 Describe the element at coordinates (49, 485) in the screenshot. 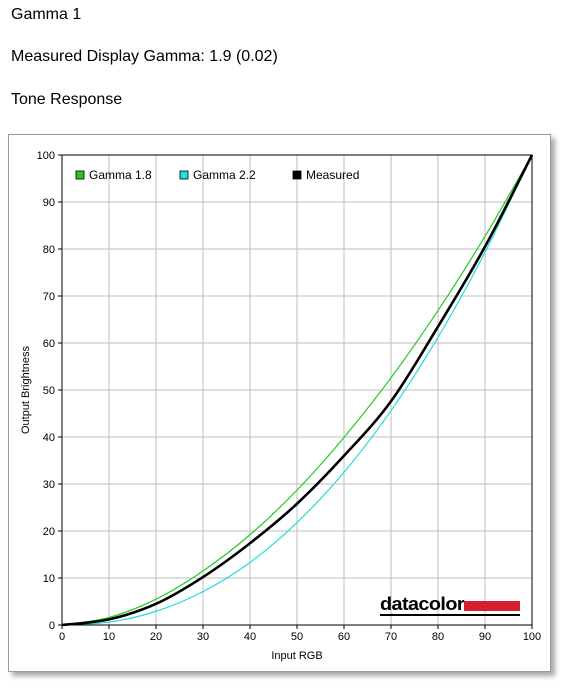

I see `y-tick-label: 30` at that location.